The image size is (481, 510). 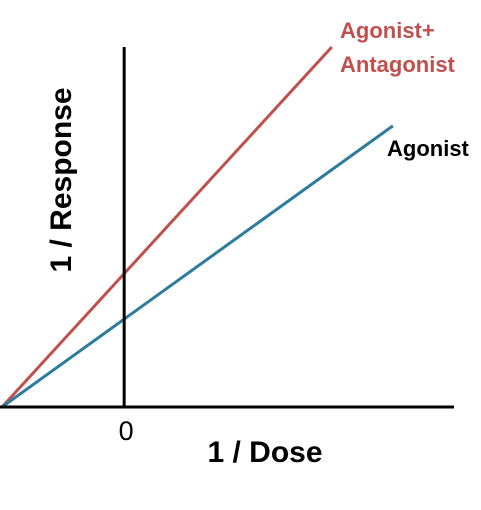 What do you see at coordinates (126, 431) in the screenshot?
I see `x-tick-label-0: 0` at bounding box center [126, 431].